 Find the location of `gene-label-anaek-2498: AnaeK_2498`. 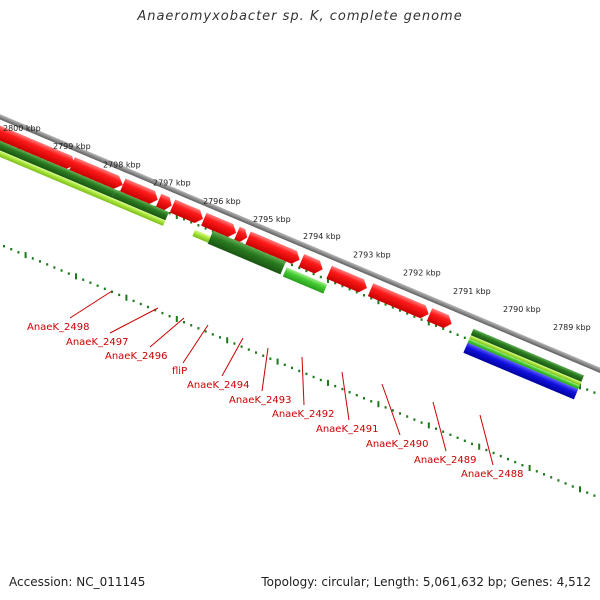

gene-label-anaek-2498: AnaeK_2498 is located at coordinates (70, 311).